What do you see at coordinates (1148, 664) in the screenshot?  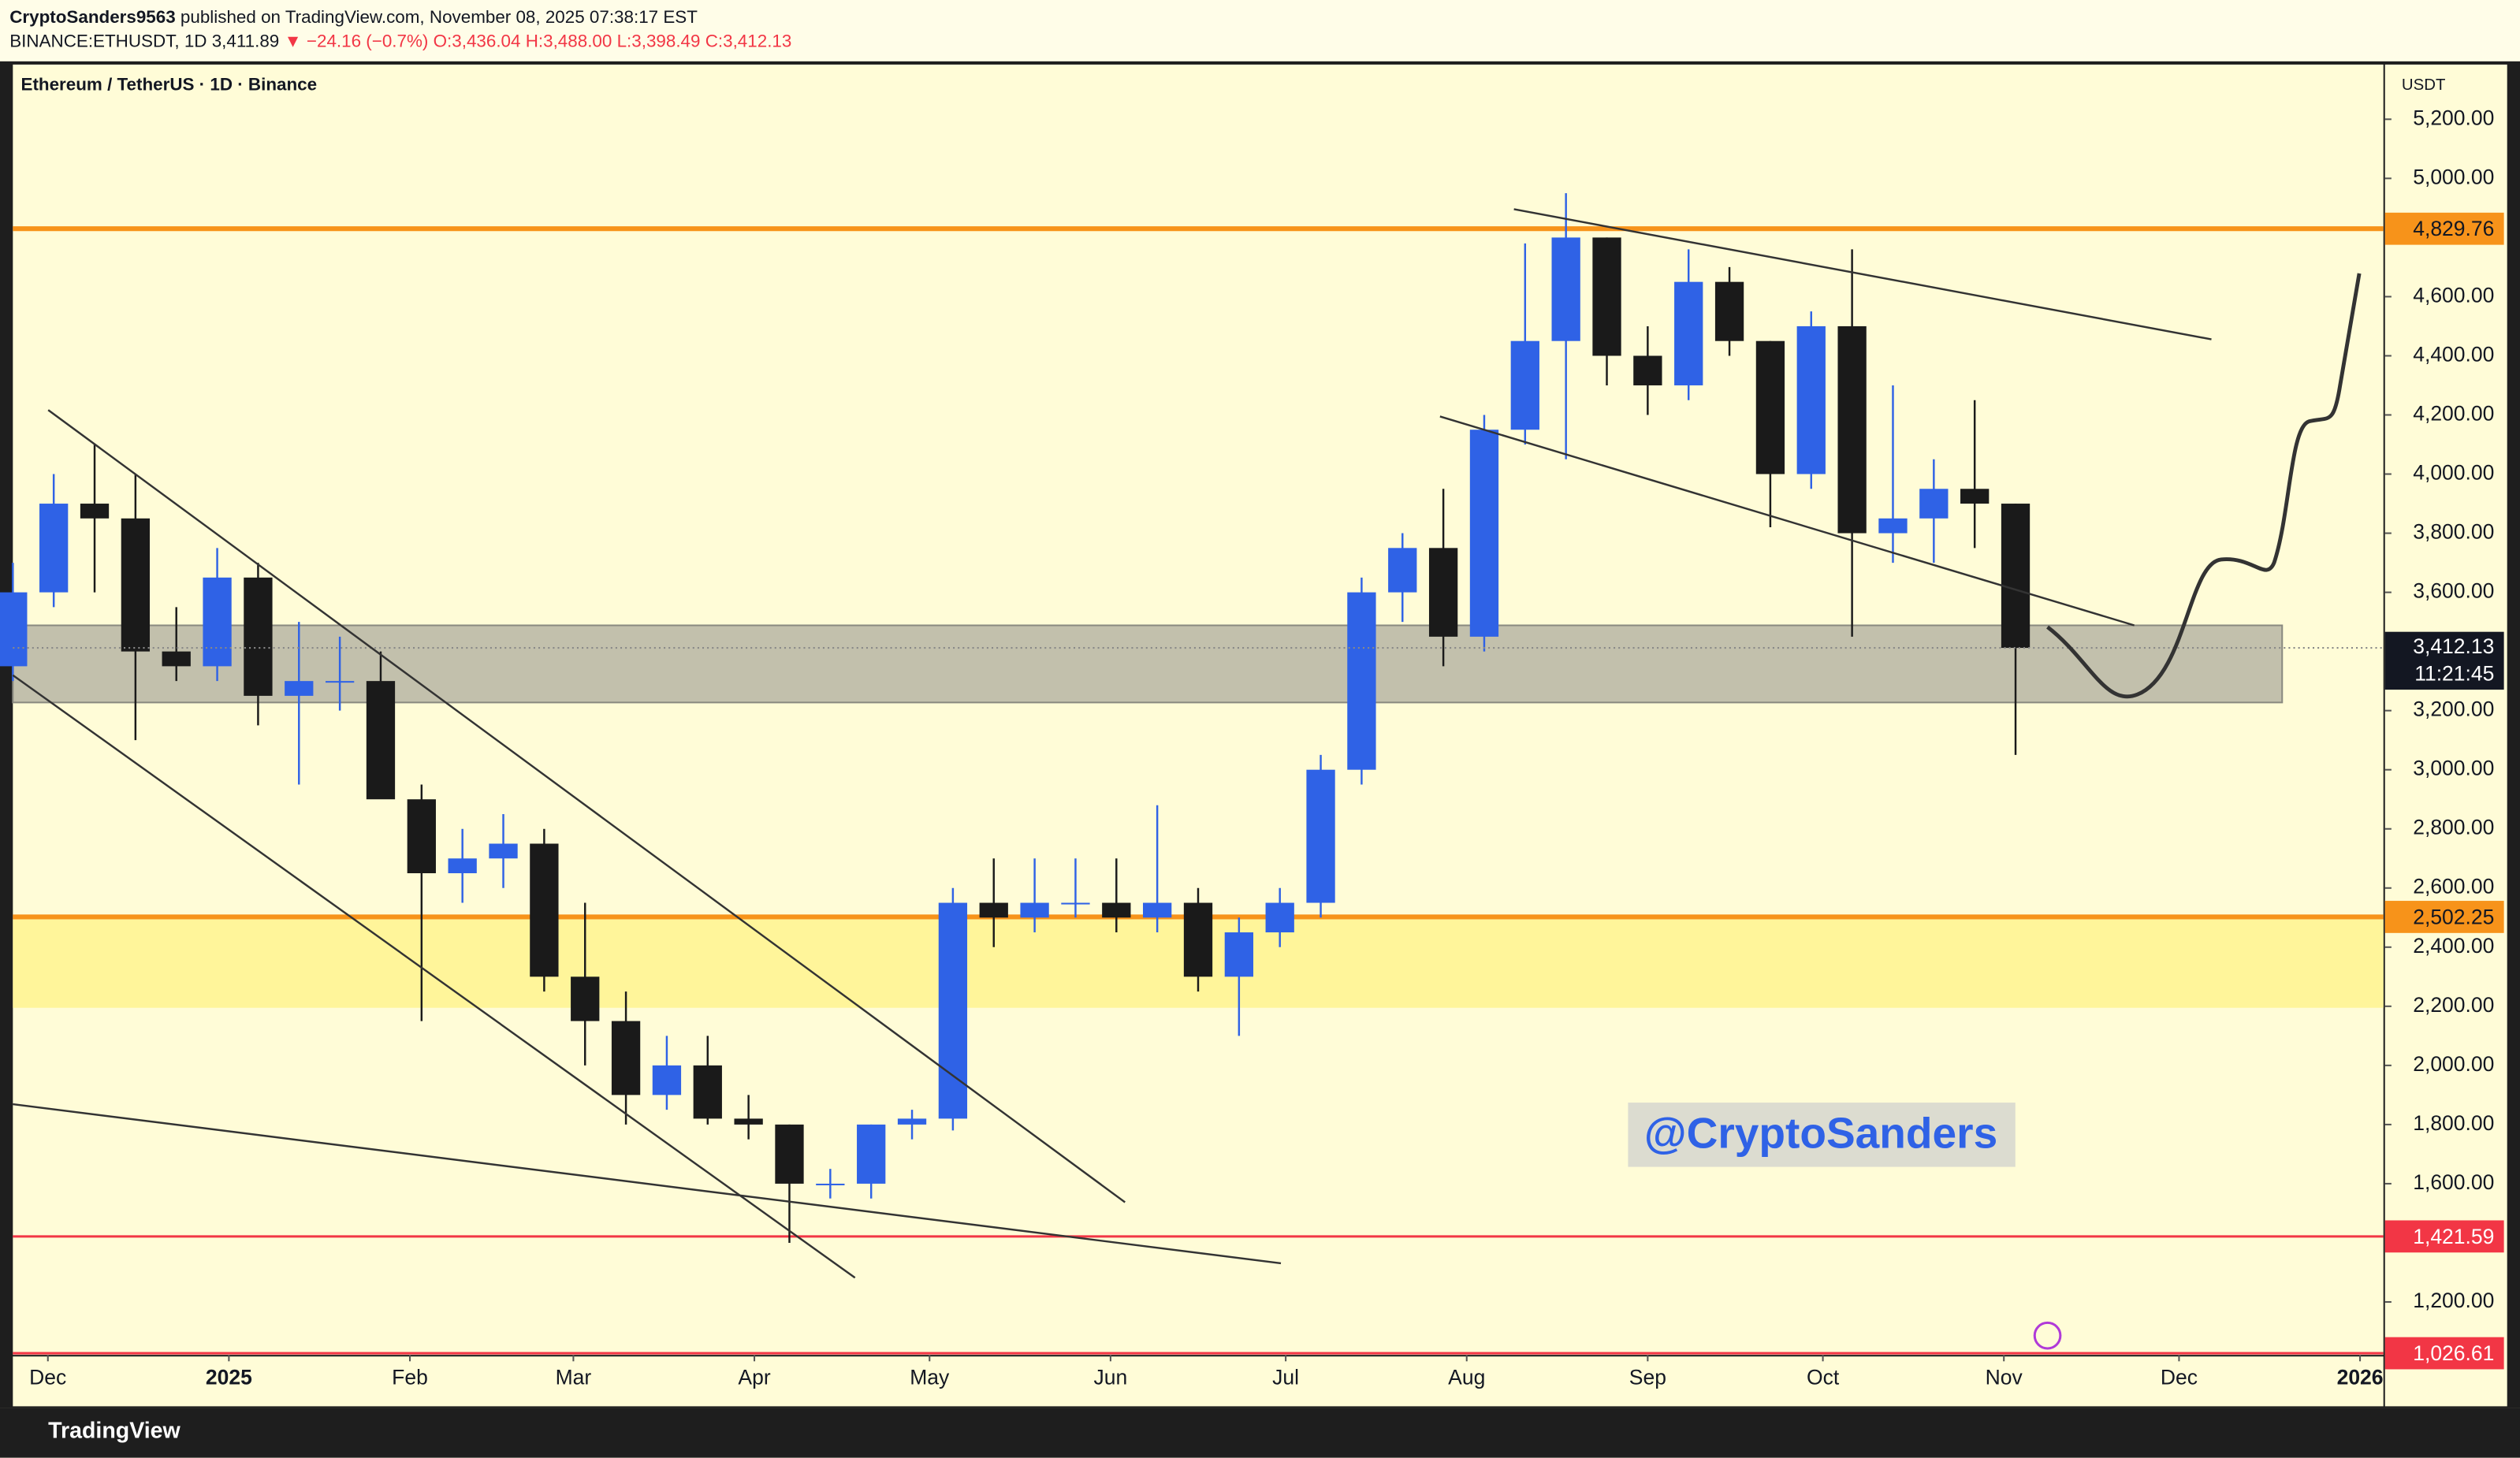 I see `resistance-zone` at bounding box center [1148, 664].